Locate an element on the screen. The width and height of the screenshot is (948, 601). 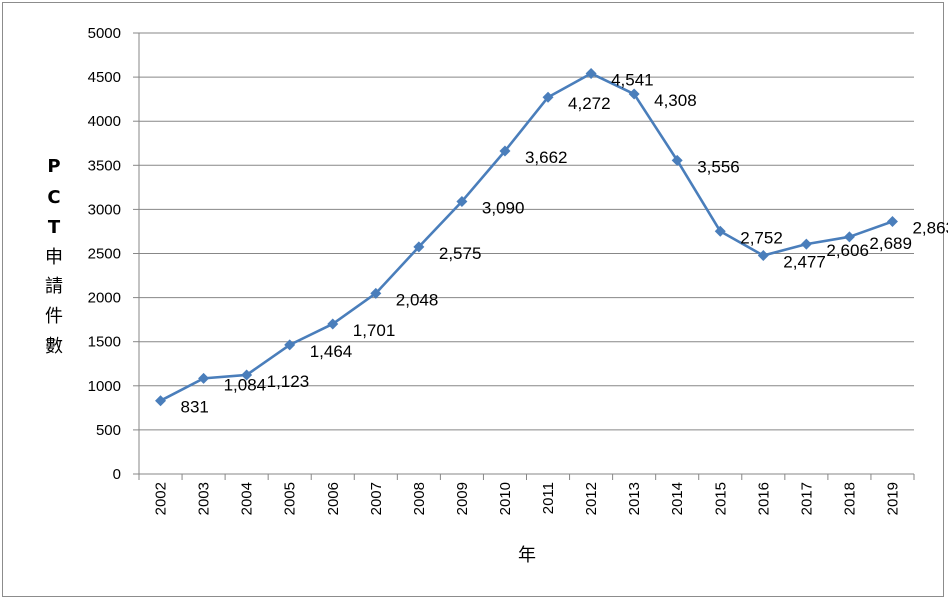
y-tick-label: 4000 is located at coordinates (104, 121).